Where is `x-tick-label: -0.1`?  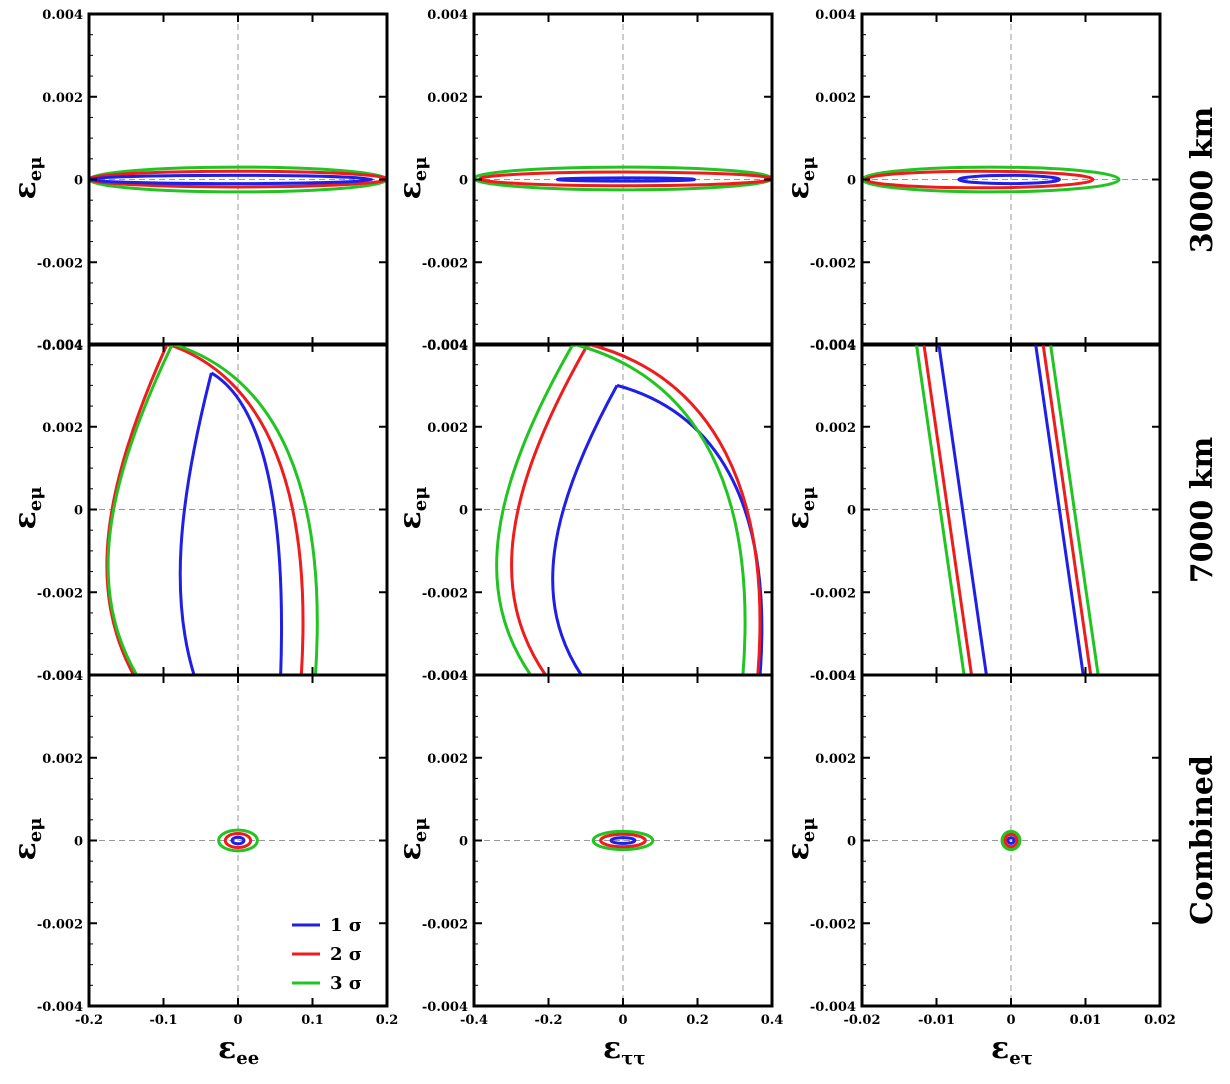
x-tick-label: -0.1 is located at coordinates (163, 1020).